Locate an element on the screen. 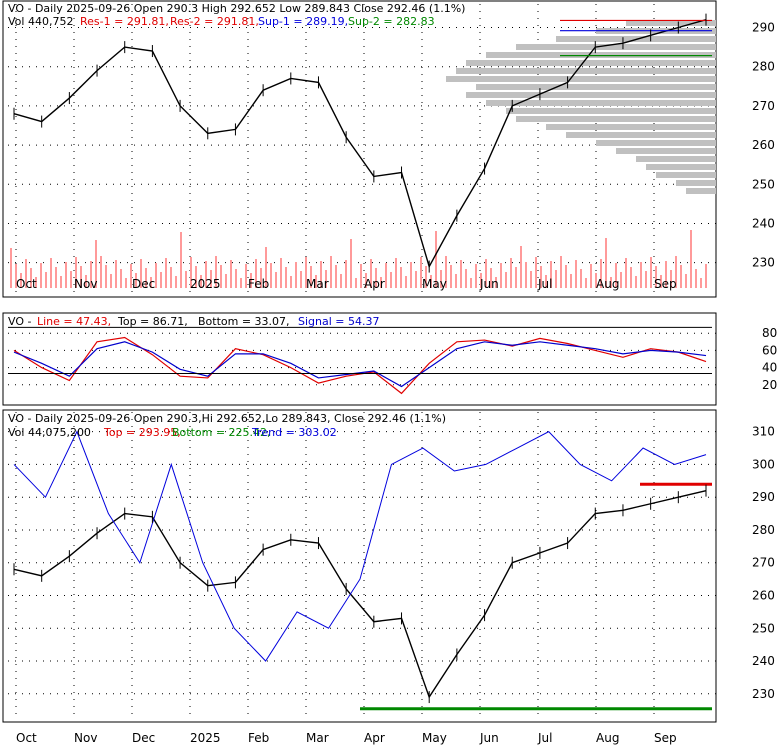  x-tick-label: Sep is located at coordinates (665, 284).